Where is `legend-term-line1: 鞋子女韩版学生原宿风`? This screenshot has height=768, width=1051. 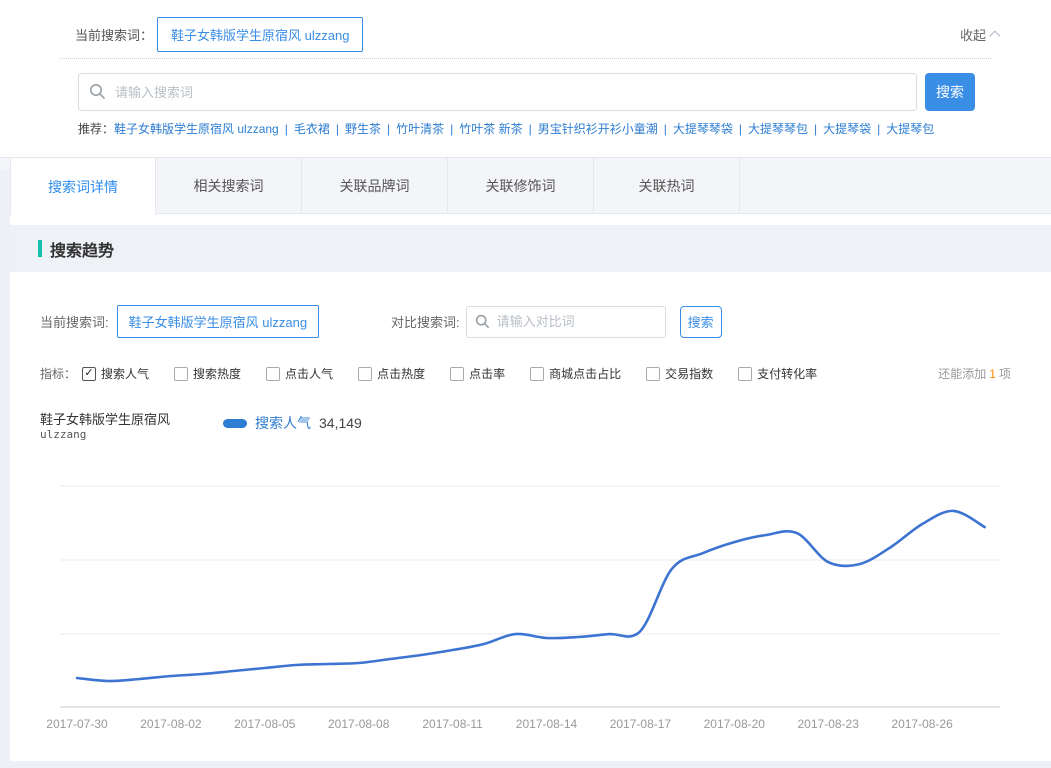
legend-term-line1: 鞋子女韩版学生原宿风 is located at coordinates (105, 419).